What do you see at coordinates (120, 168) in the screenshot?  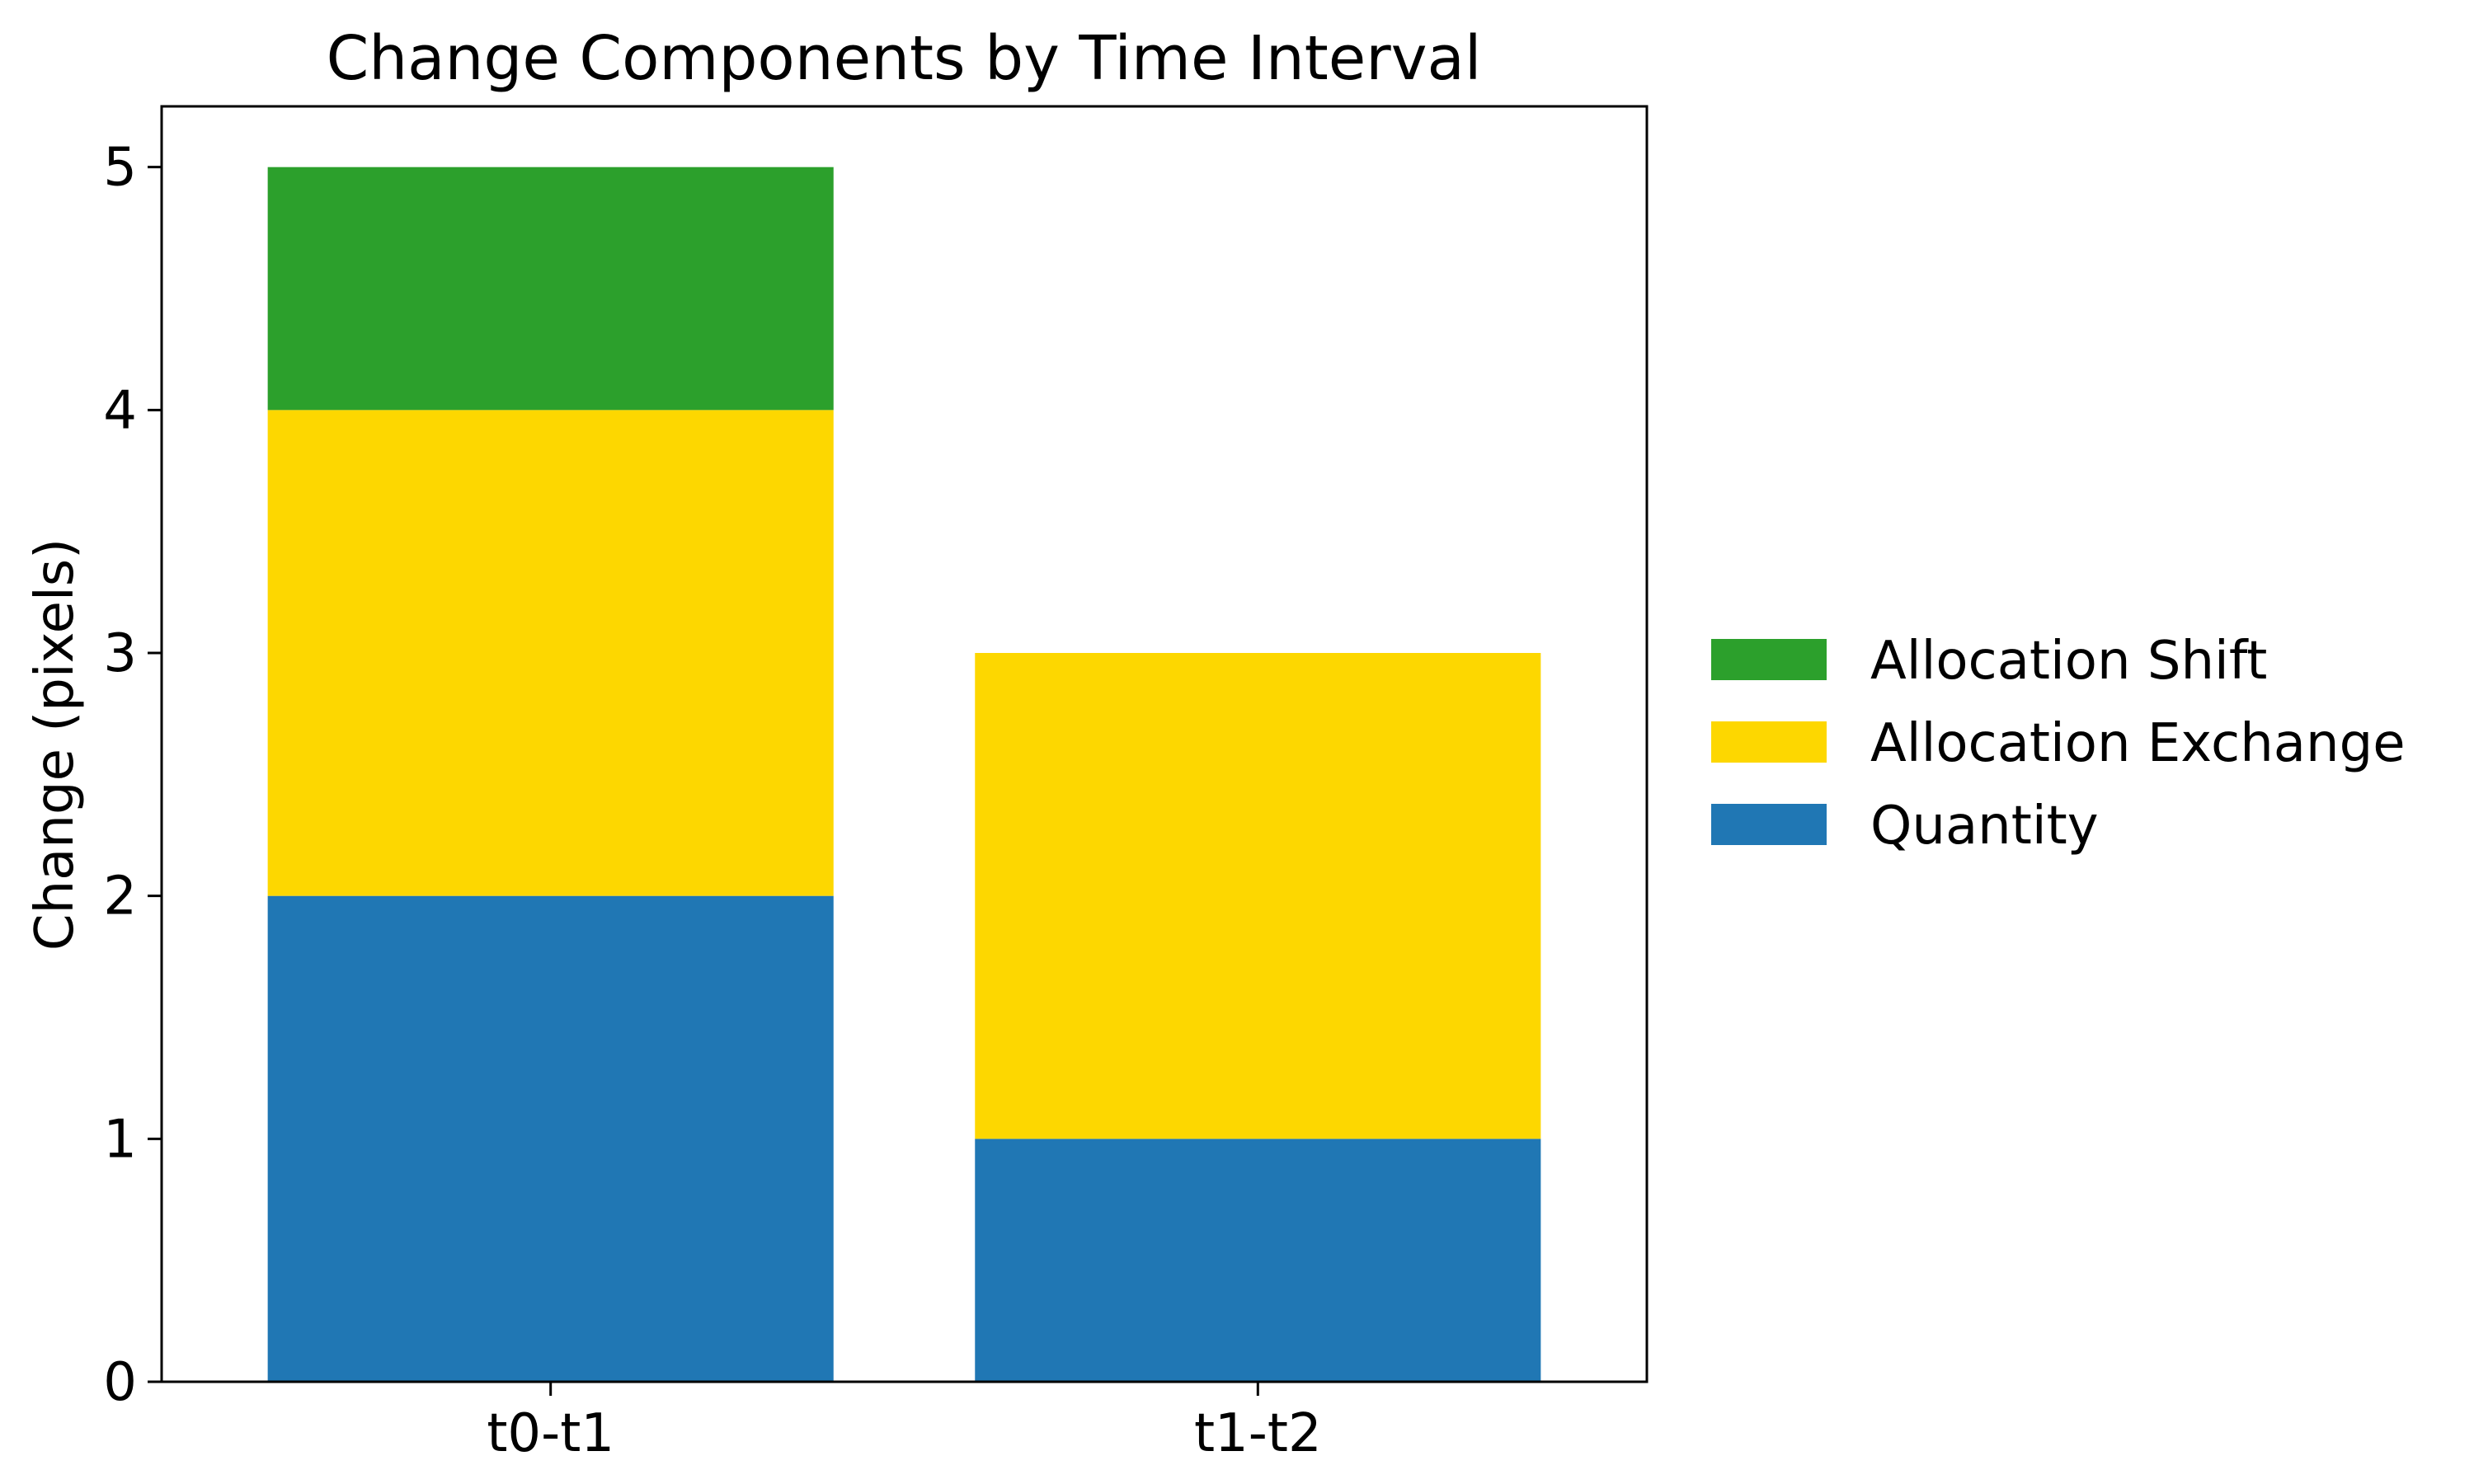 I see `y-tick-label-5: 5` at bounding box center [120, 168].